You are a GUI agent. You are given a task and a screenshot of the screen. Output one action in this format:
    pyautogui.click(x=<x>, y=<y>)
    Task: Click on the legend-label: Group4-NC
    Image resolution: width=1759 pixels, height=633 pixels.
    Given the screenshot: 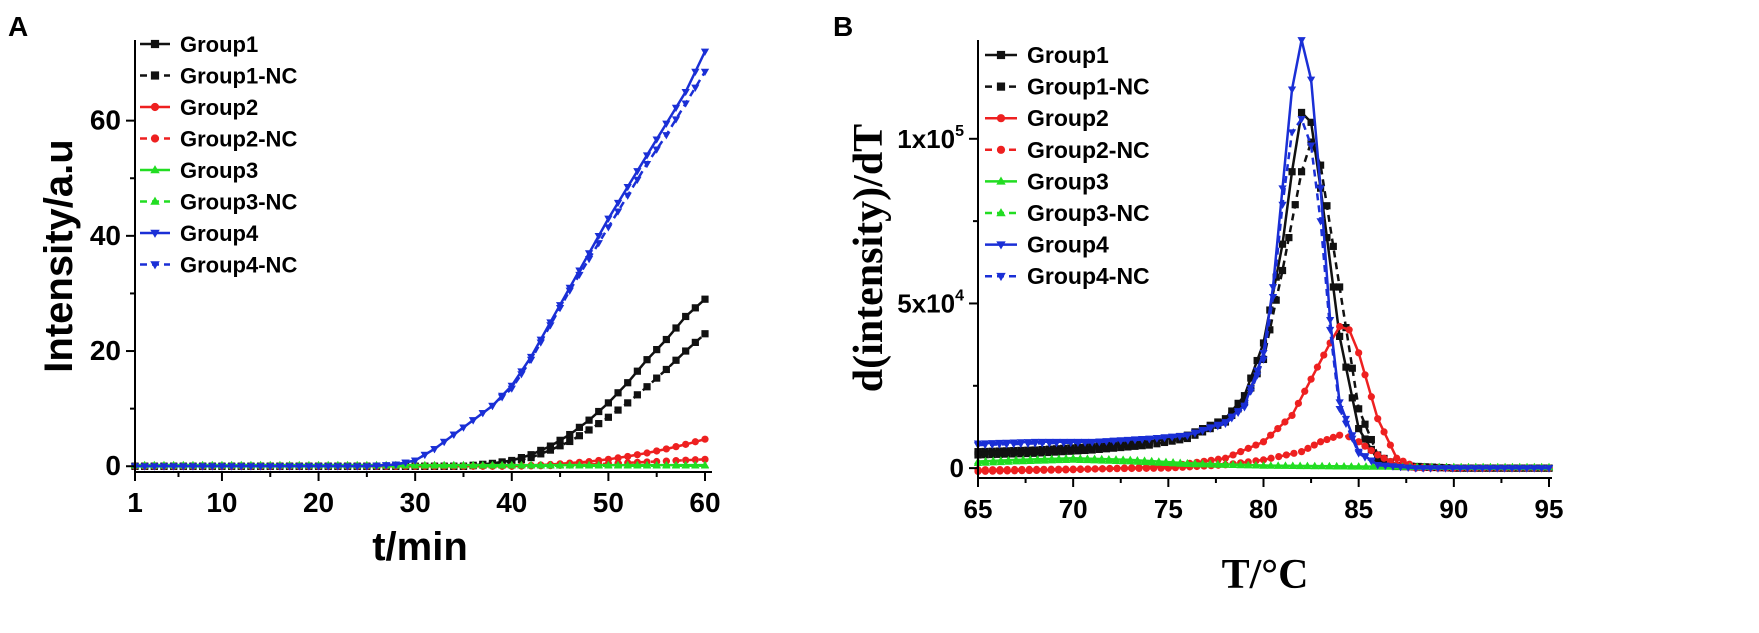 What is the action you would take?
    pyautogui.click(x=238, y=265)
    